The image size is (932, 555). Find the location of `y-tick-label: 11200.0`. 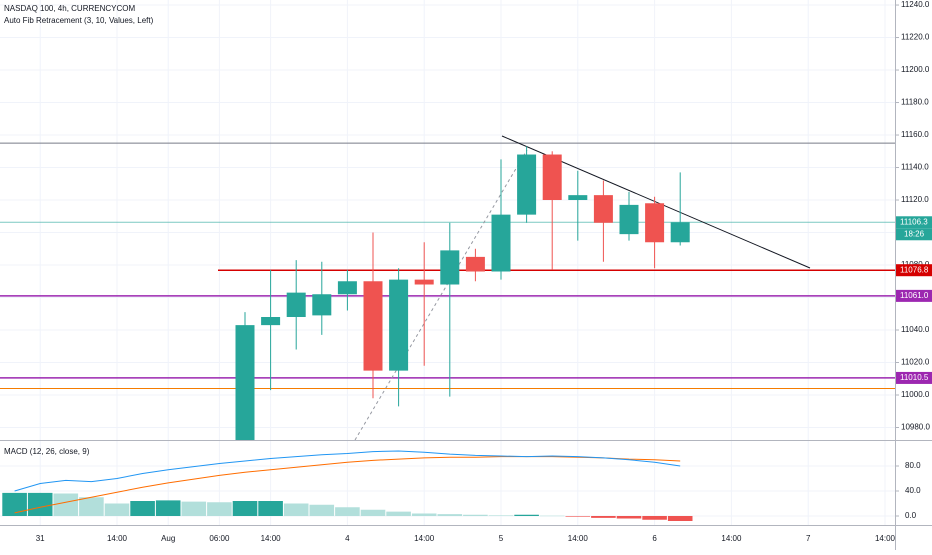

y-tick-label: 11200.0 is located at coordinates (915, 69).